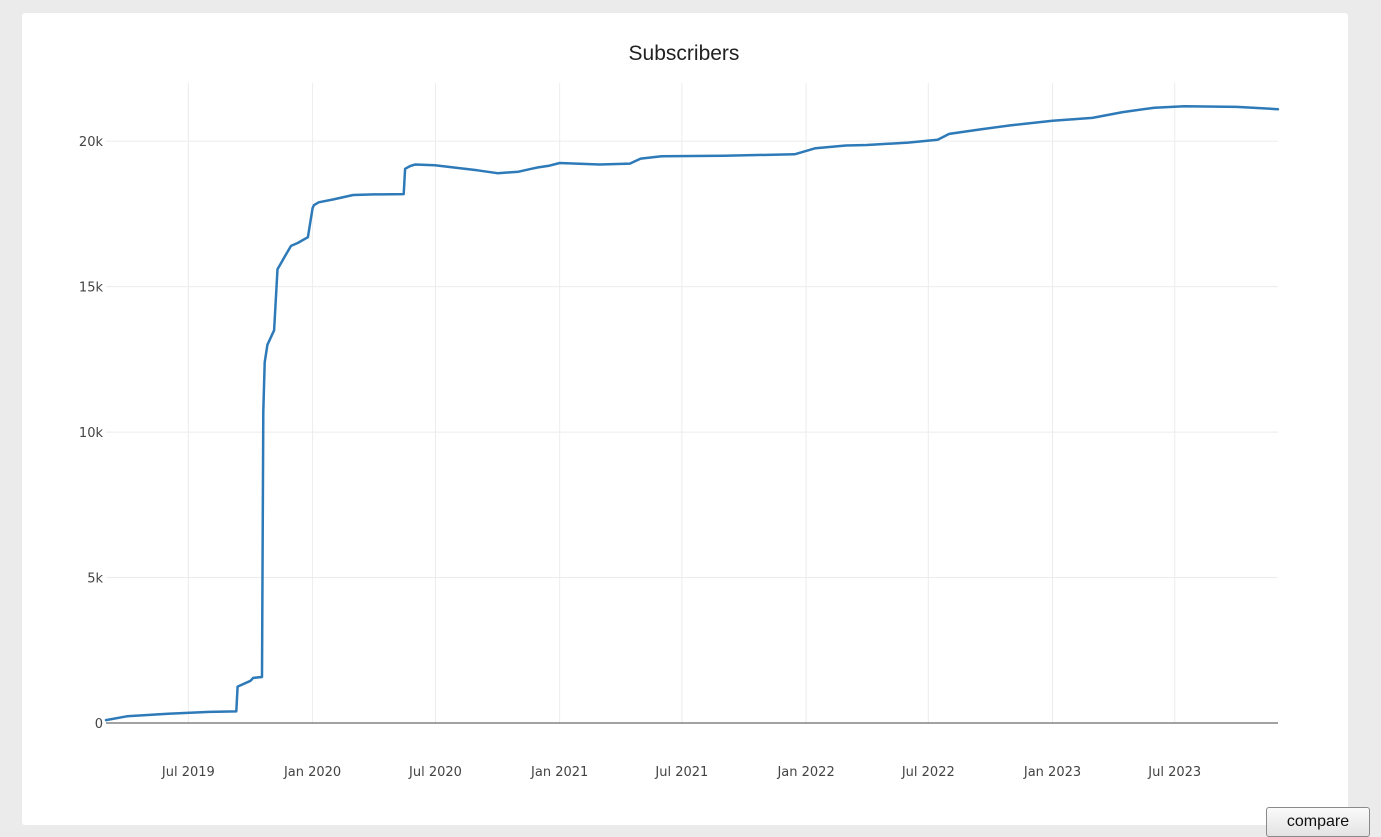 This screenshot has width=1381, height=837. What do you see at coordinates (684, 53) in the screenshot?
I see `chart-title: Subscribers` at bounding box center [684, 53].